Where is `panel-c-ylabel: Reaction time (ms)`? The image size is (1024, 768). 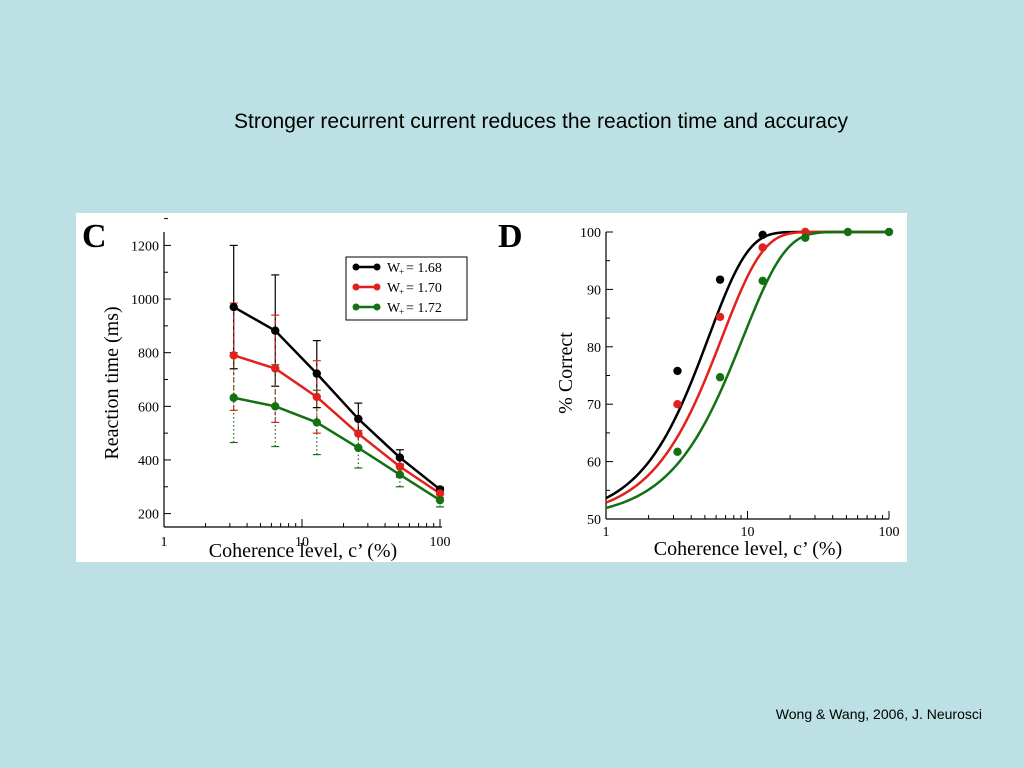
panel-c-ylabel: Reaction time (ms) is located at coordinates (112, 382).